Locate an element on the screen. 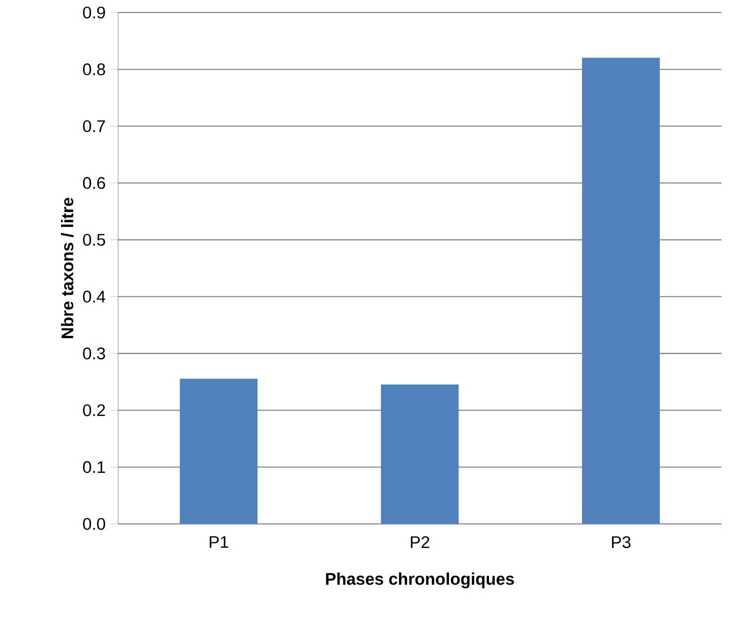  y-tick-label: 0.9 is located at coordinates (94, 12).